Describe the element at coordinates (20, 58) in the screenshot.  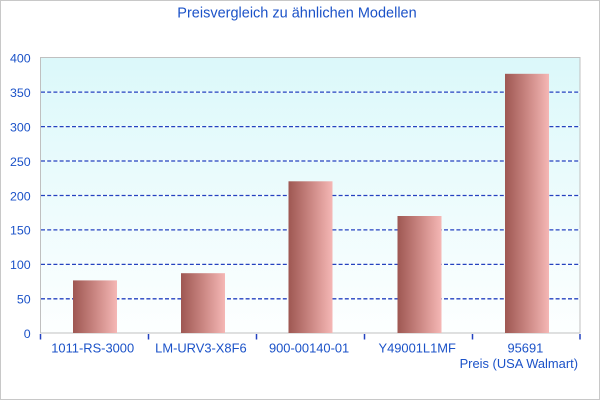
I see `svg-text: 400` at that location.